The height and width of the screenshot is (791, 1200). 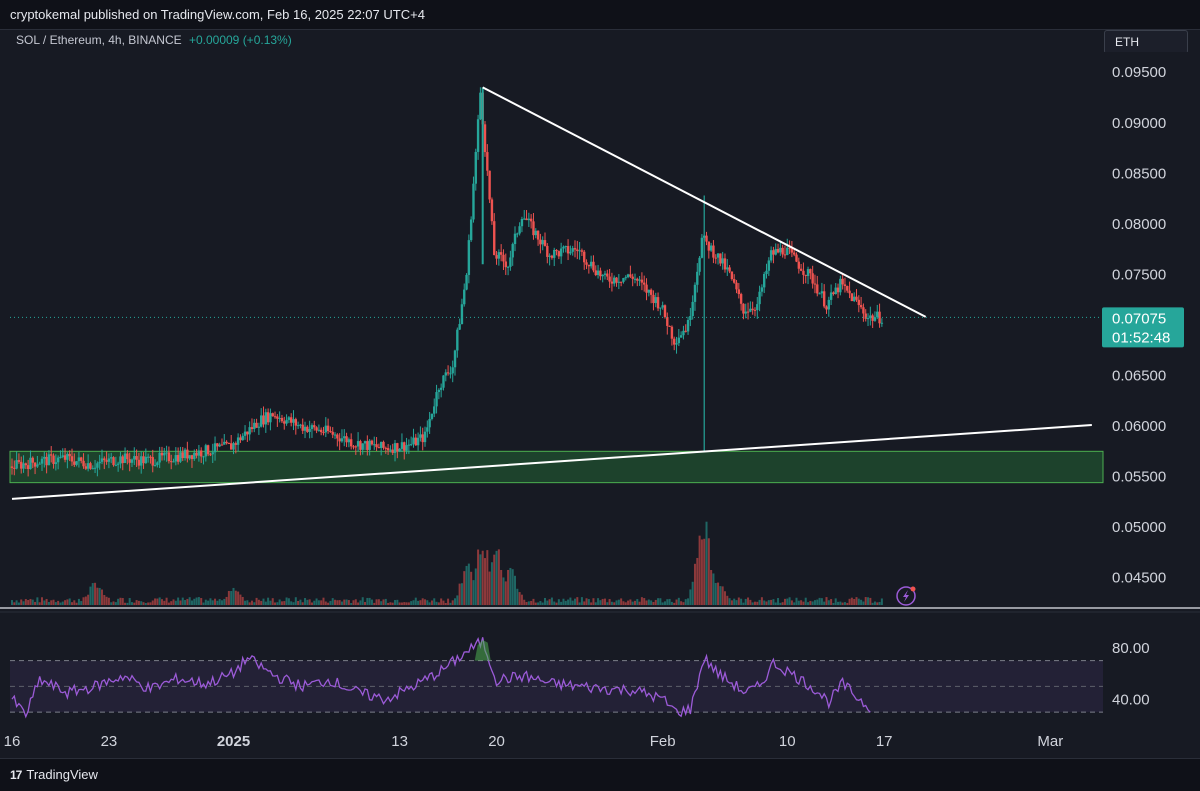 I want to click on tradingview-brand: 17 TradingView, so click(x=54, y=774).